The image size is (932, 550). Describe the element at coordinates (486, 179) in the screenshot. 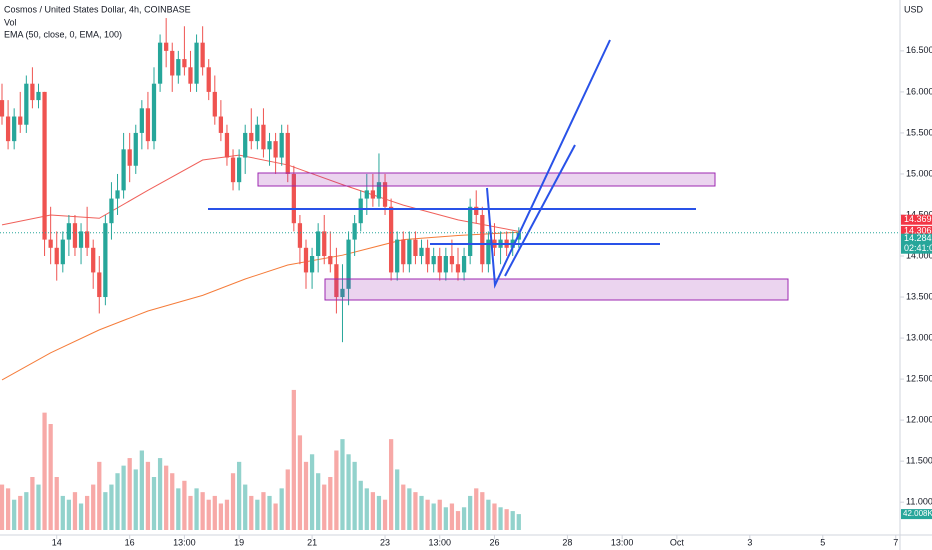

I see `zone` at that location.